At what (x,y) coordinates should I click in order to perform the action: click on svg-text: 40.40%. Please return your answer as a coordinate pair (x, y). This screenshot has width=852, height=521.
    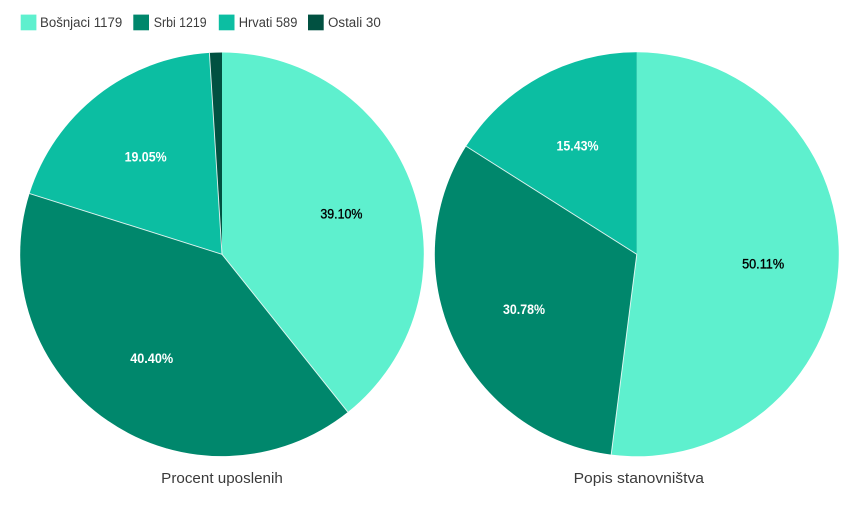
    Looking at the image, I should click on (151, 358).